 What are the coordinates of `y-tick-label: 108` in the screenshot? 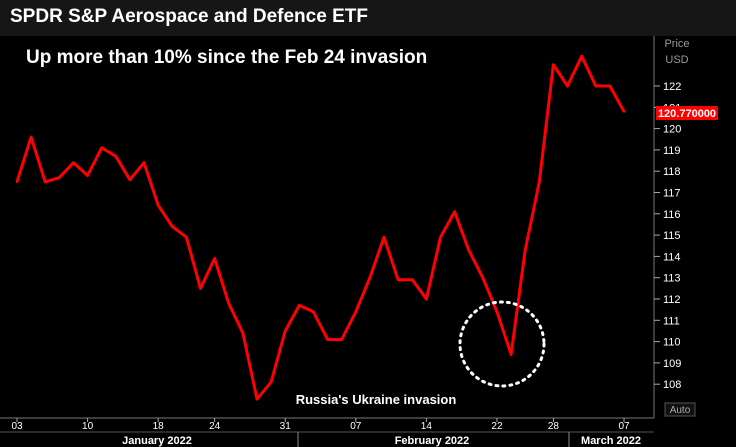 It's located at (672, 385).